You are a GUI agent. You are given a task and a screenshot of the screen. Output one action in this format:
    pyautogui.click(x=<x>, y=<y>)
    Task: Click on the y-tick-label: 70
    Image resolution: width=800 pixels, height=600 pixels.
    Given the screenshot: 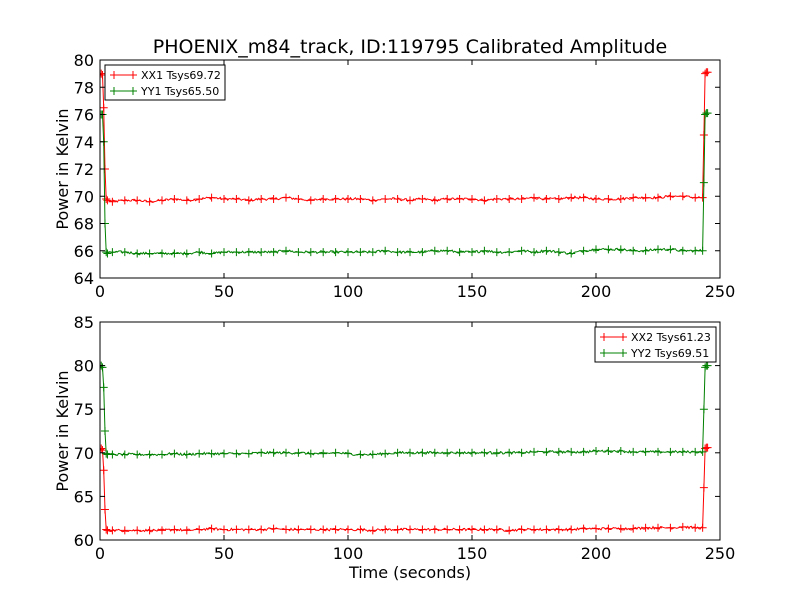 What is the action you would take?
    pyautogui.click(x=84, y=196)
    